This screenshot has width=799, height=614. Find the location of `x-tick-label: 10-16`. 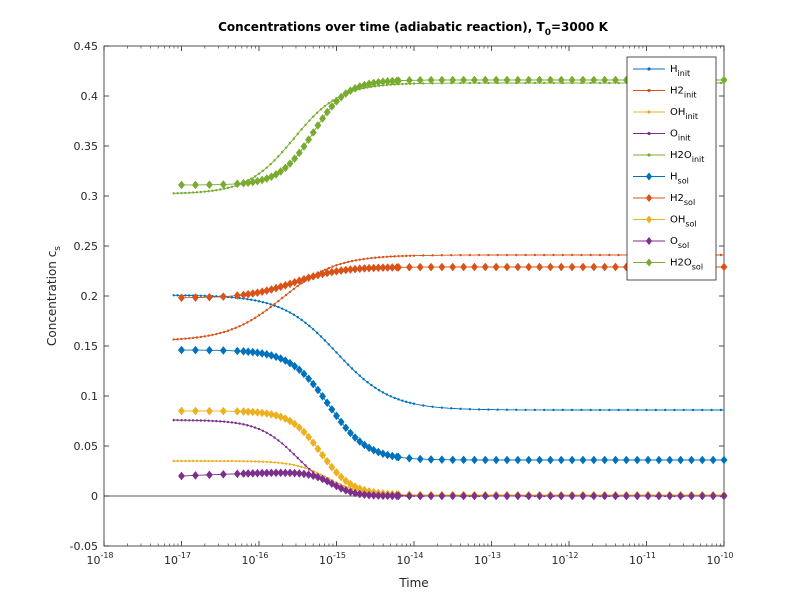

x-tick-label: 10-16 is located at coordinates (254, 559).